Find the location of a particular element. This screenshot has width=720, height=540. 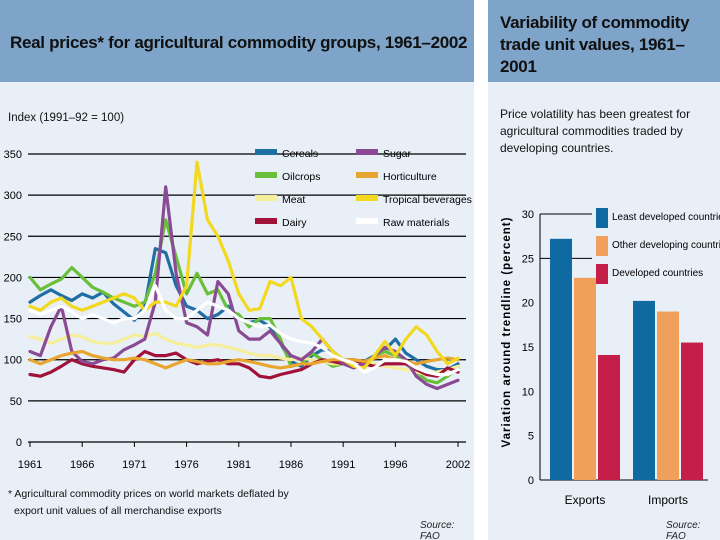

bar-legend-label-developed: Developed countries is located at coordinates (657, 273).